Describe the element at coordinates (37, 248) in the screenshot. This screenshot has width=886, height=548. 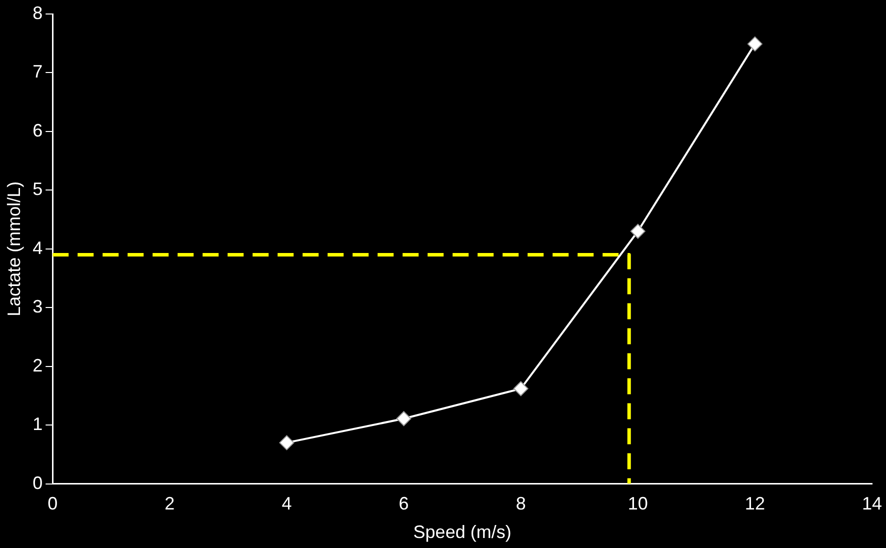
I see `y-tick-label: 4` at that location.